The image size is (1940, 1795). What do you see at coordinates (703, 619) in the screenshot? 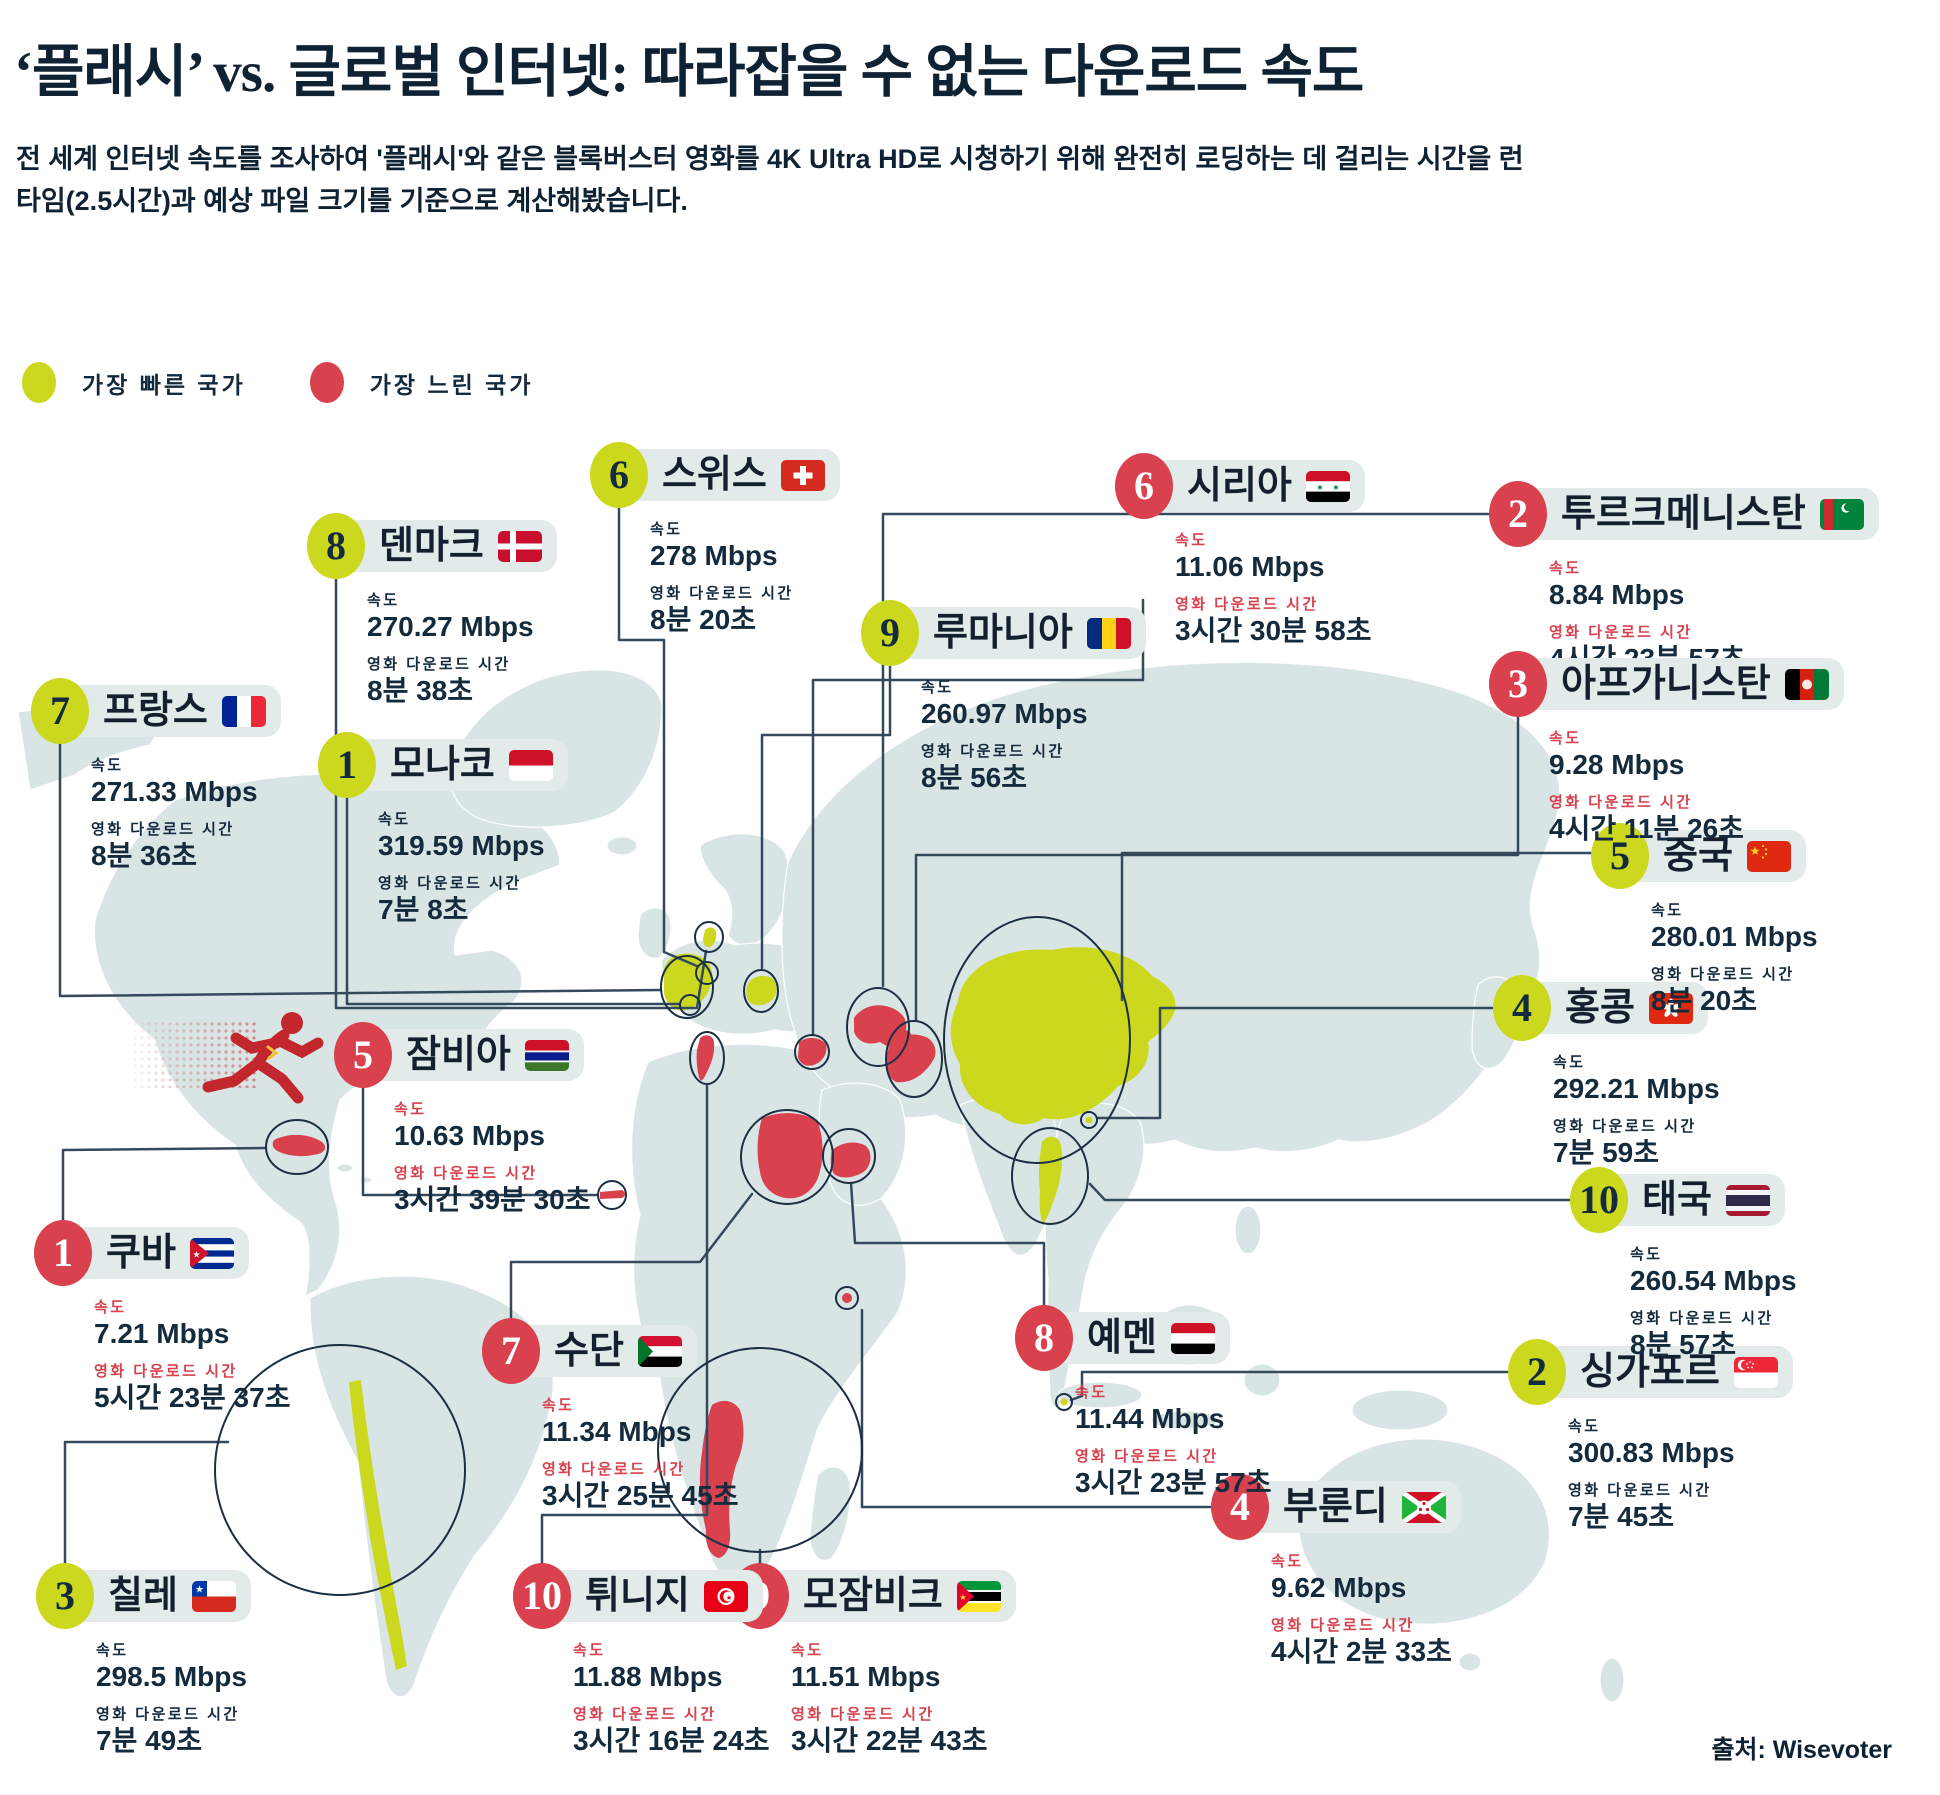
I see `download-time-value: 8분 20초` at bounding box center [703, 619].